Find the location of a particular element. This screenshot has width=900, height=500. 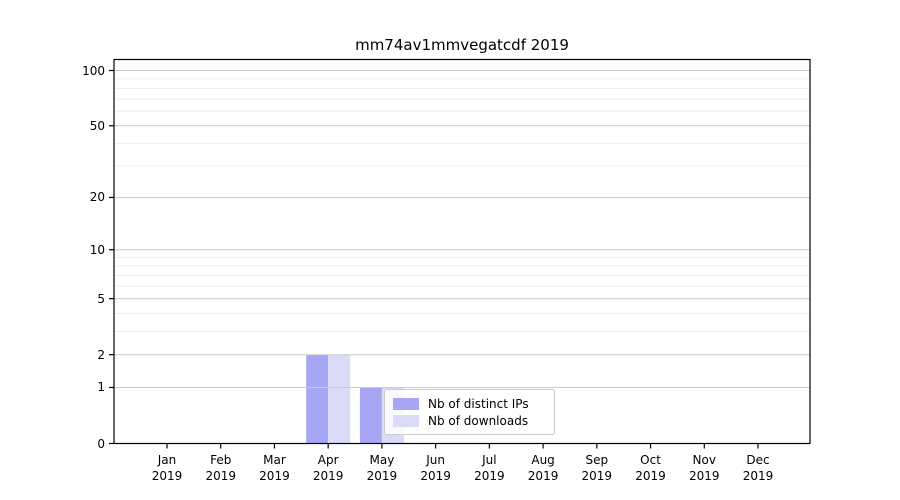

legend-label-downloads: Nb of downloads is located at coordinates (478, 420).